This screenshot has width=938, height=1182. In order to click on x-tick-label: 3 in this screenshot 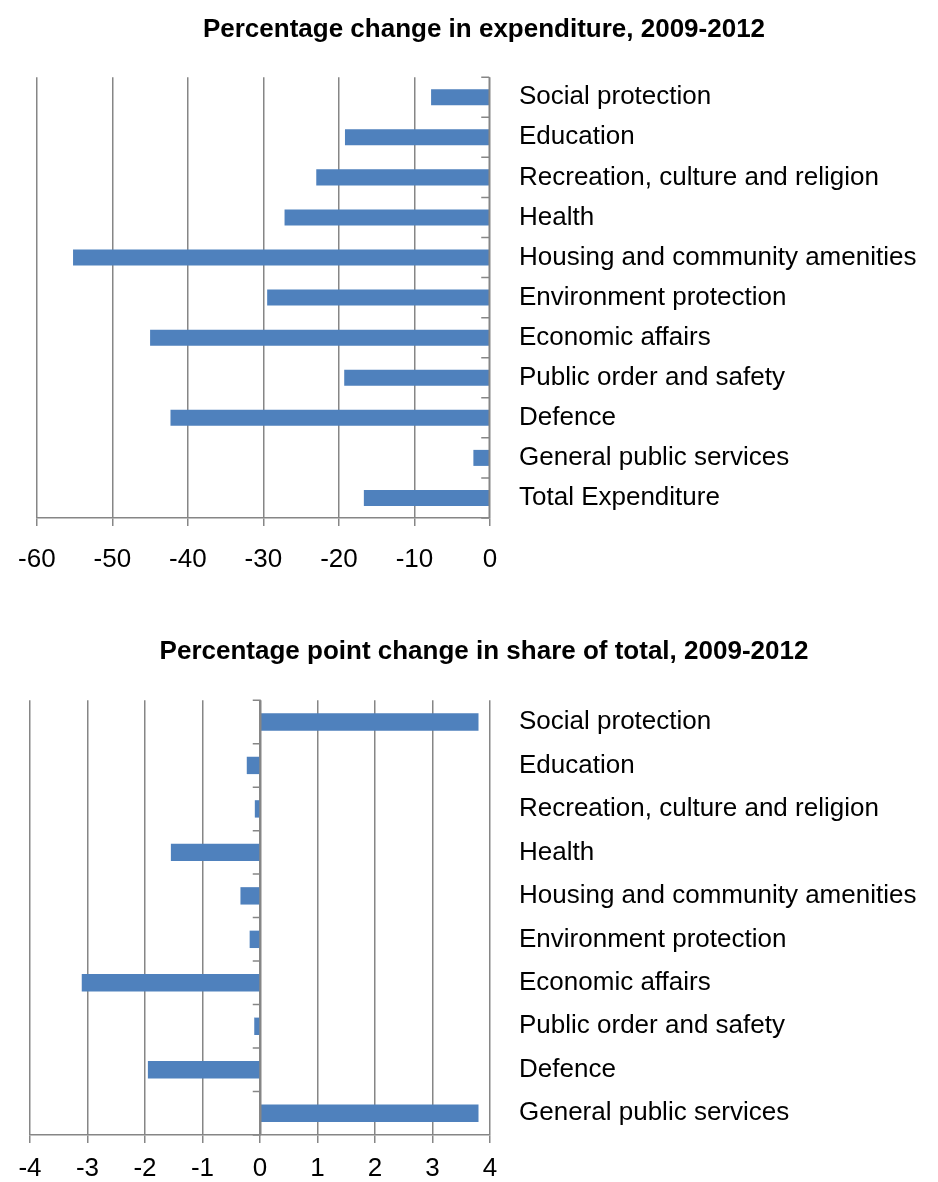, I will do `click(432, 1166)`.